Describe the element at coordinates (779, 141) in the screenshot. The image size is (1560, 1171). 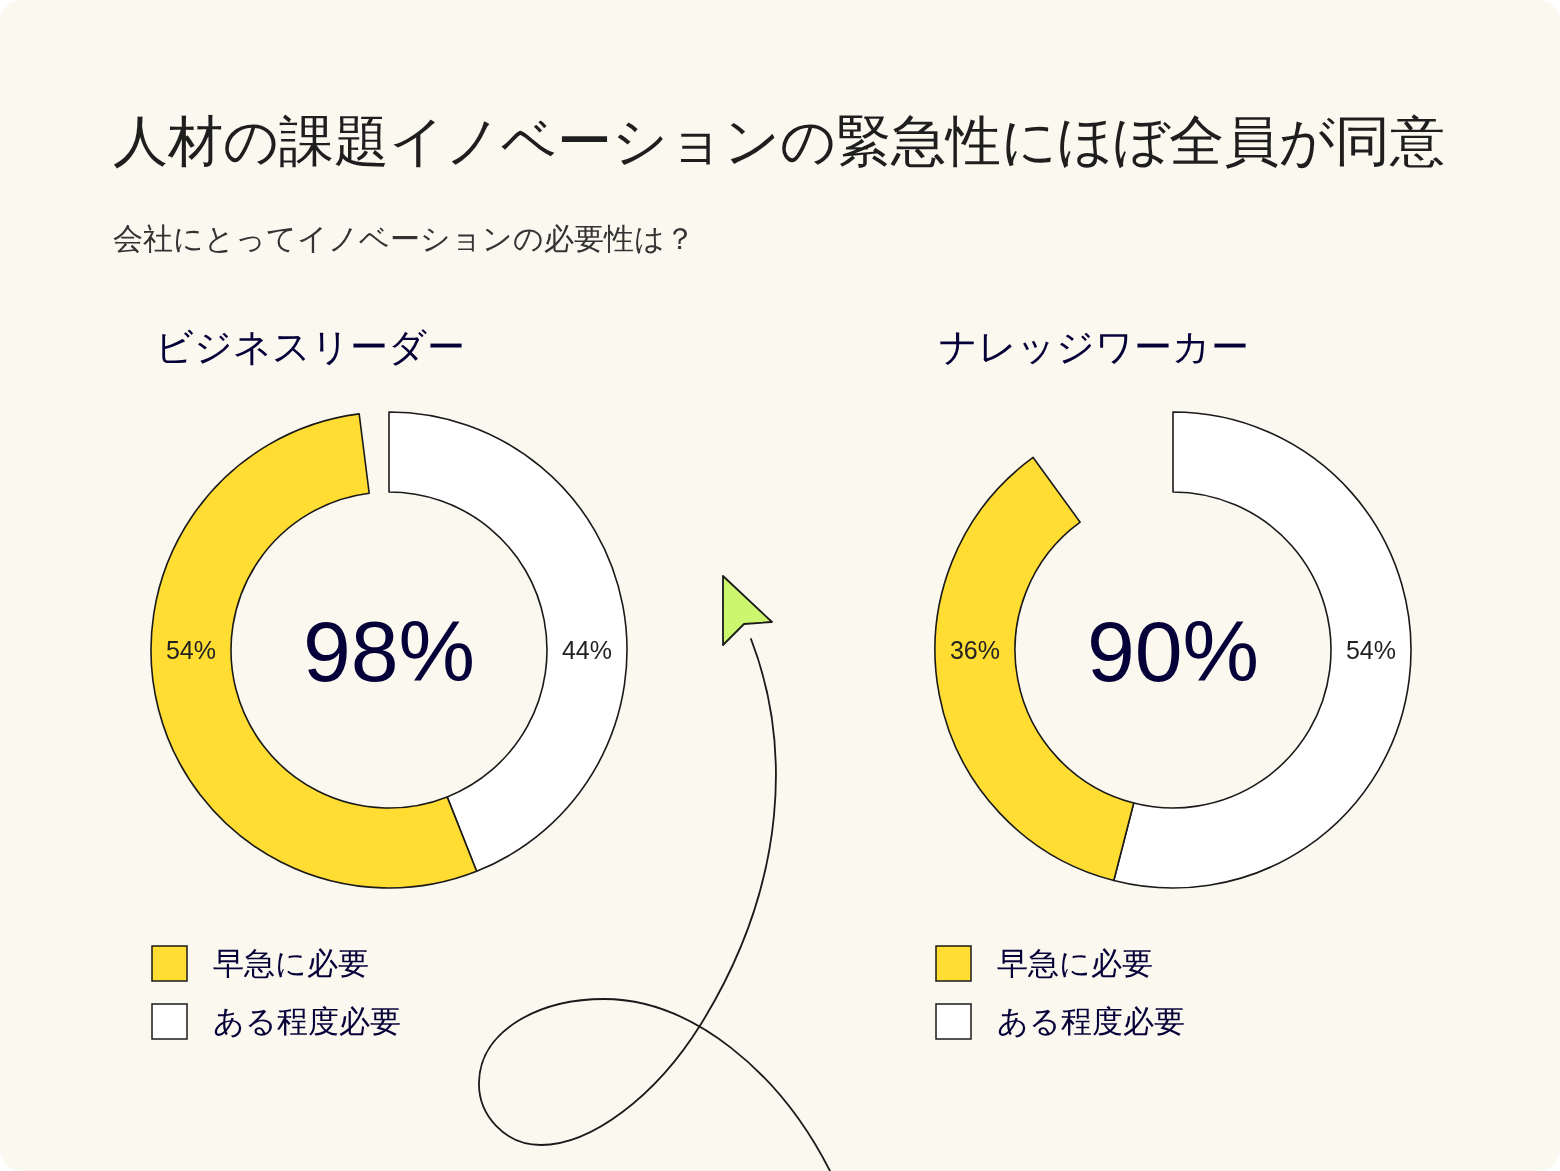
I see `text: 人材の課題イノベーションの緊急性にほぼ全員が同意` at that location.